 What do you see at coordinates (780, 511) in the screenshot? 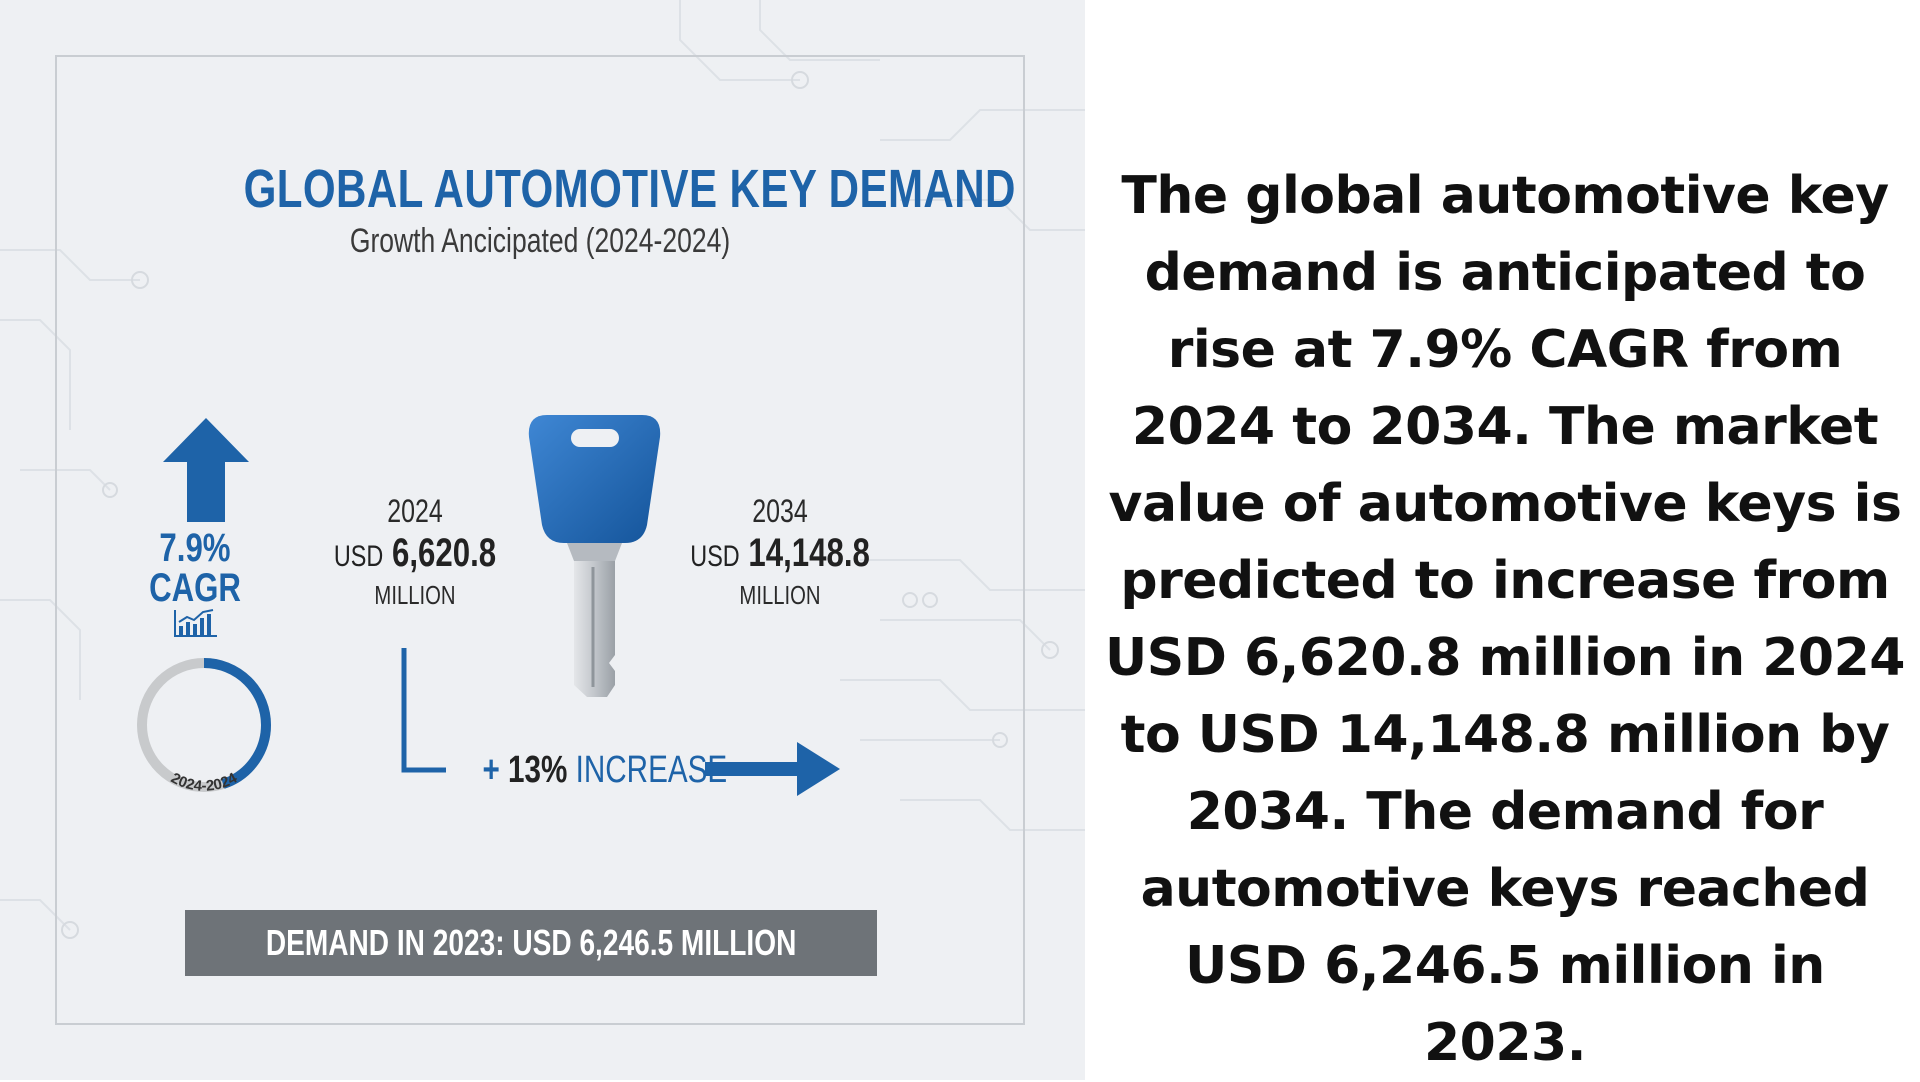
I see `end-year: 2034` at bounding box center [780, 511].